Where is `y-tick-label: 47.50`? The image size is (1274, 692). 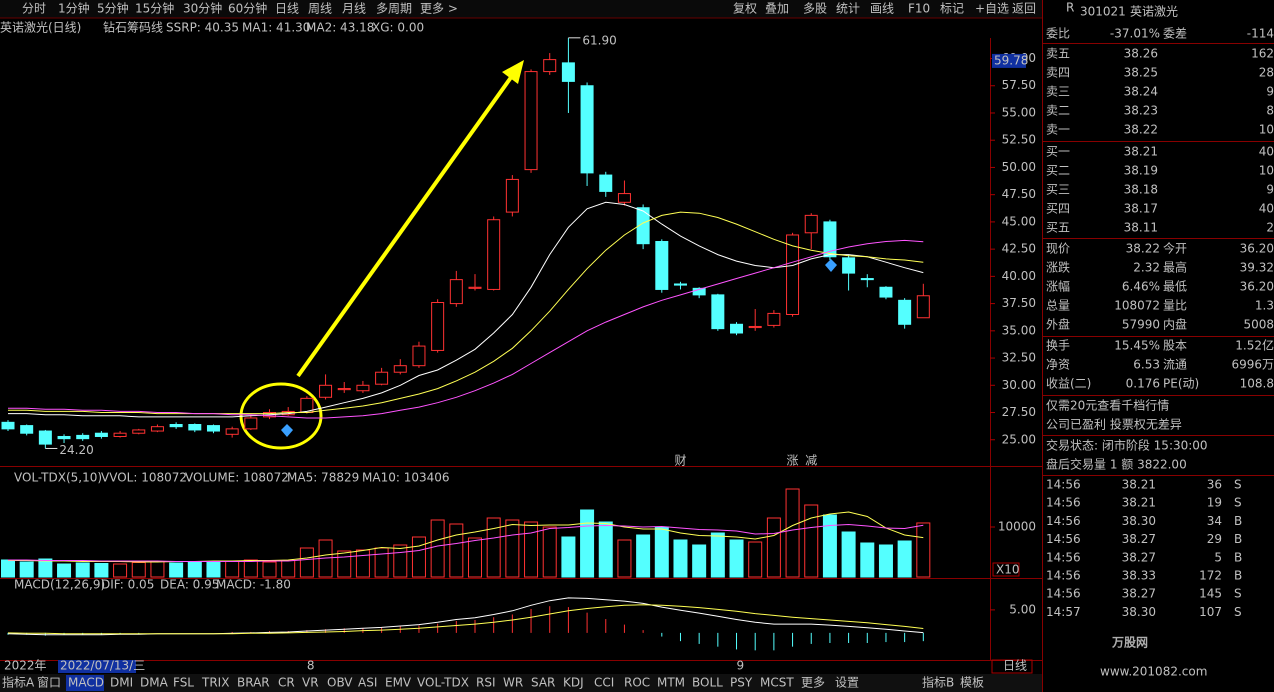
y-tick-label: 47.50 is located at coordinates (1019, 194).